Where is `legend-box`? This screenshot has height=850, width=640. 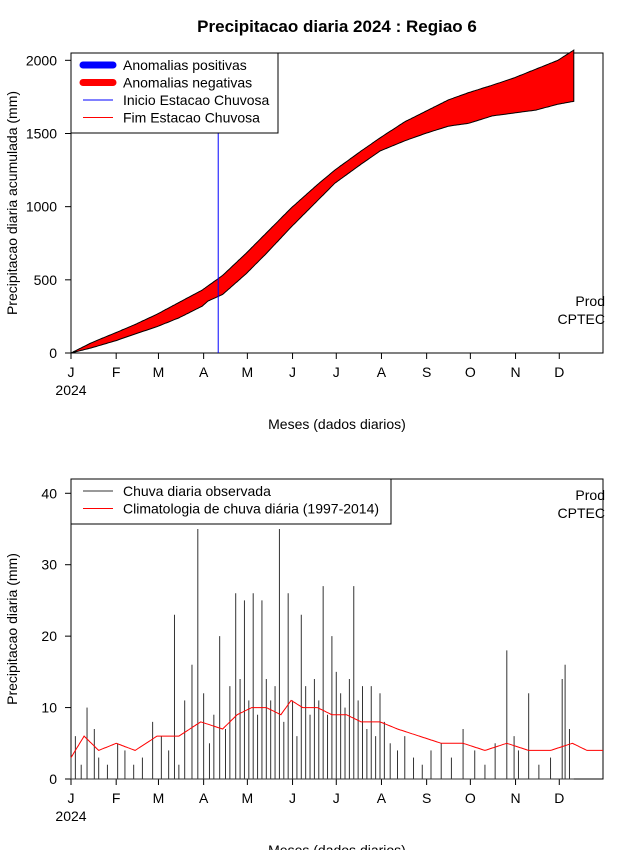
legend-box is located at coordinates (231, 501).